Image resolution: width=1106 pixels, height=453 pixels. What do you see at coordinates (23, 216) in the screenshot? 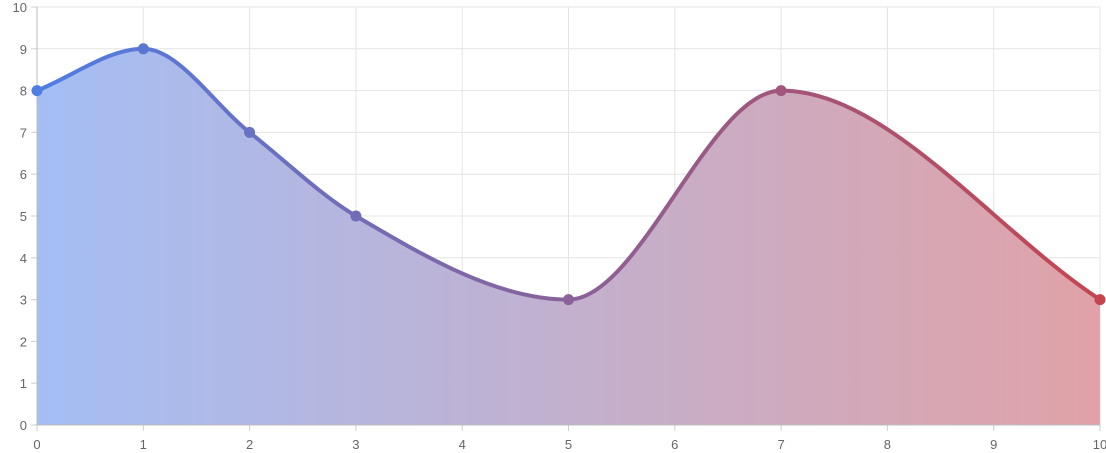
I see `y-tick-label: 5` at bounding box center [23, 216].